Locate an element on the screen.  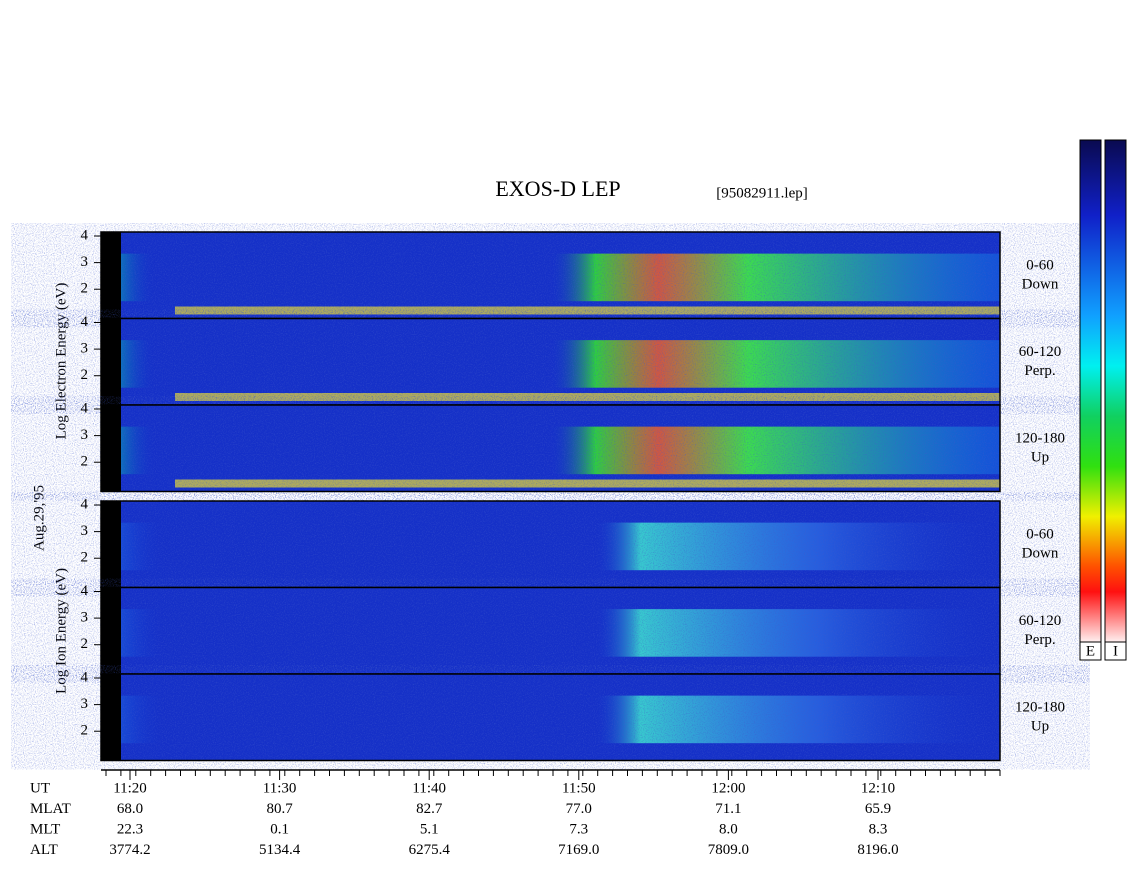
row-label: MLT is located at coordinates (45, 829).